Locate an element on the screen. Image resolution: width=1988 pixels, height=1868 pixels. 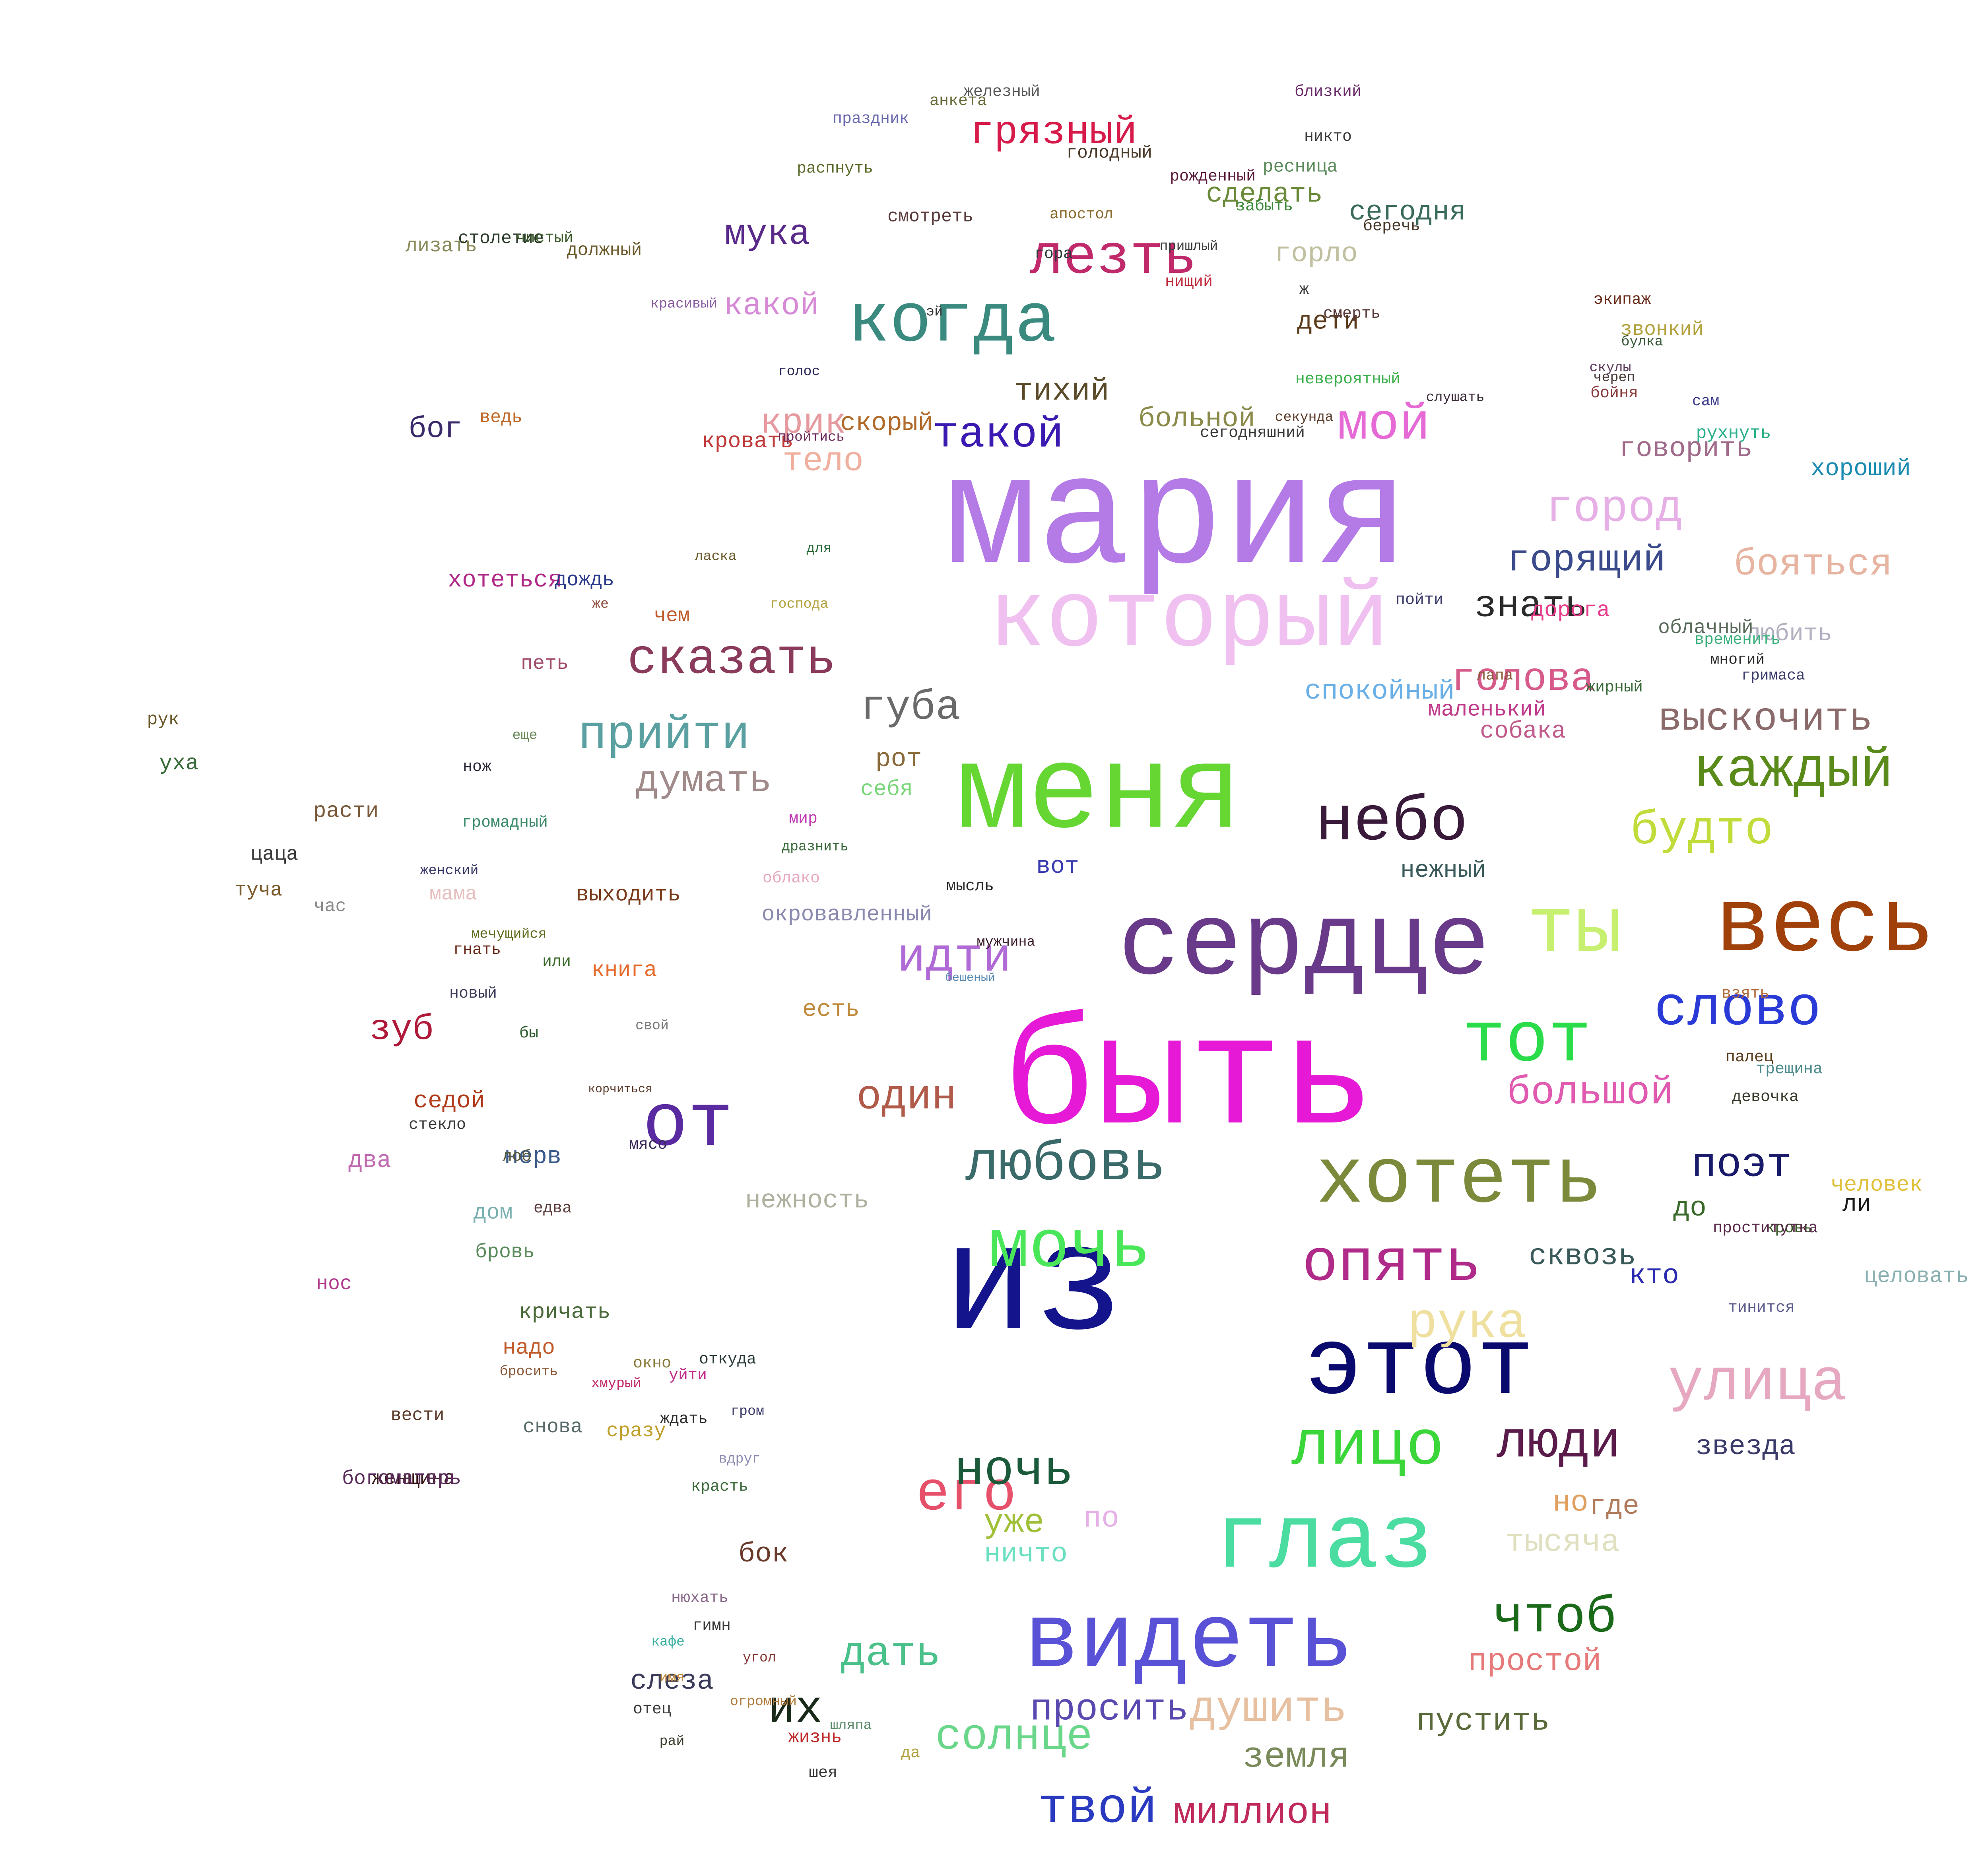
cloud-word: меня is located at coordinates (1099, 796).